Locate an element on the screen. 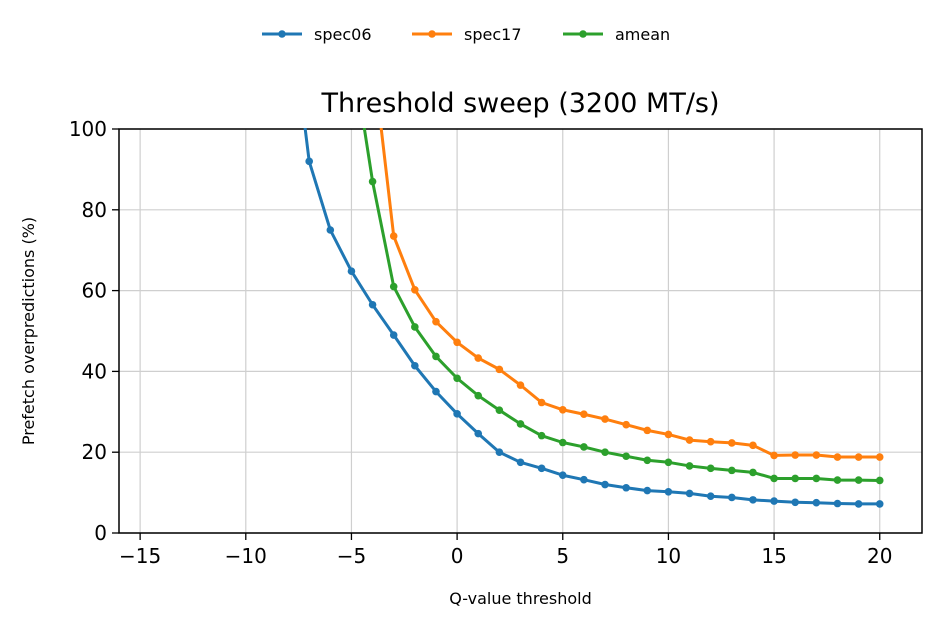 The image size is (940, 627). legend-label: spec17 is located at coordinates (493, 34).